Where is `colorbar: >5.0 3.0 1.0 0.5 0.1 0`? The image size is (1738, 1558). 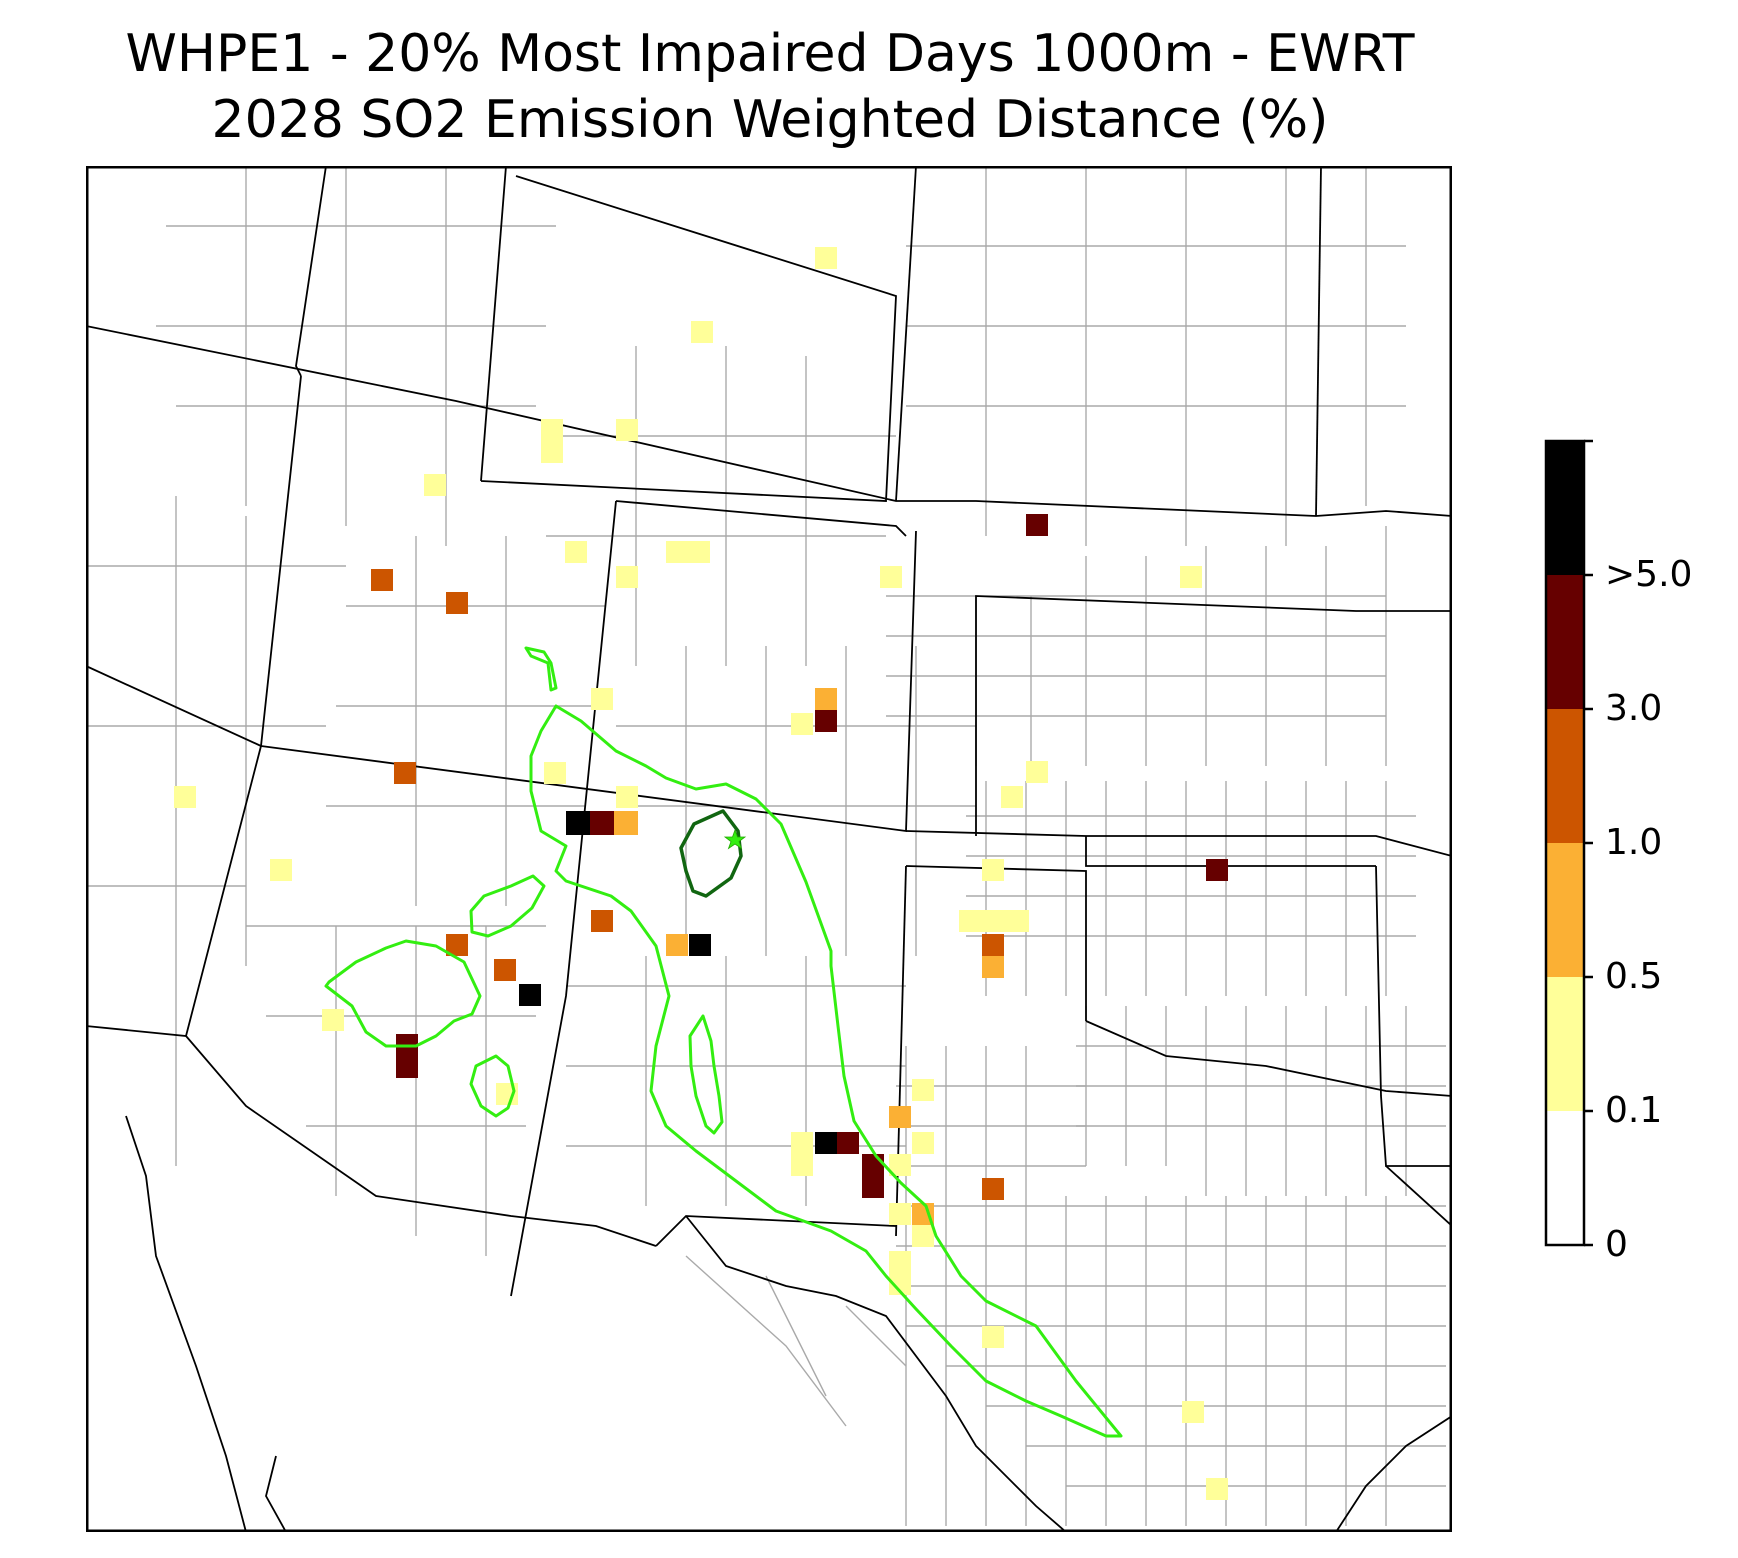
colorbar: >5.0 3.0 1.0 0.5 0.1 0 is located at coordinates (1630, 855).